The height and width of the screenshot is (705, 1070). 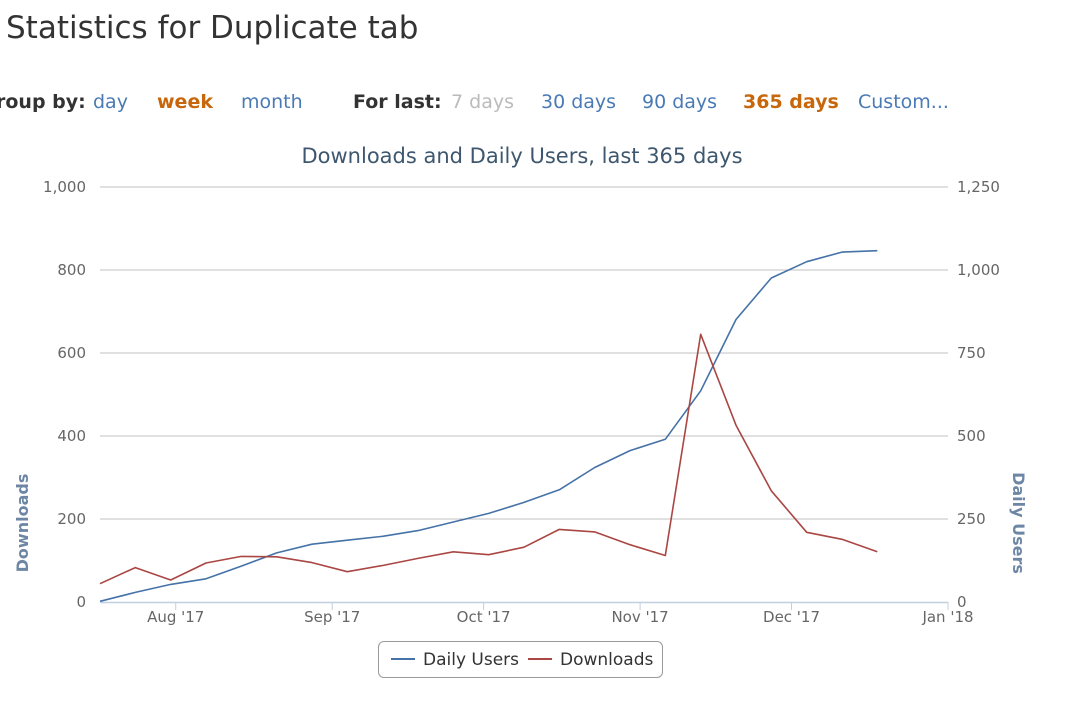 I want to click on for-last-30-days-link: 30 days, so click(x=579, y=102).